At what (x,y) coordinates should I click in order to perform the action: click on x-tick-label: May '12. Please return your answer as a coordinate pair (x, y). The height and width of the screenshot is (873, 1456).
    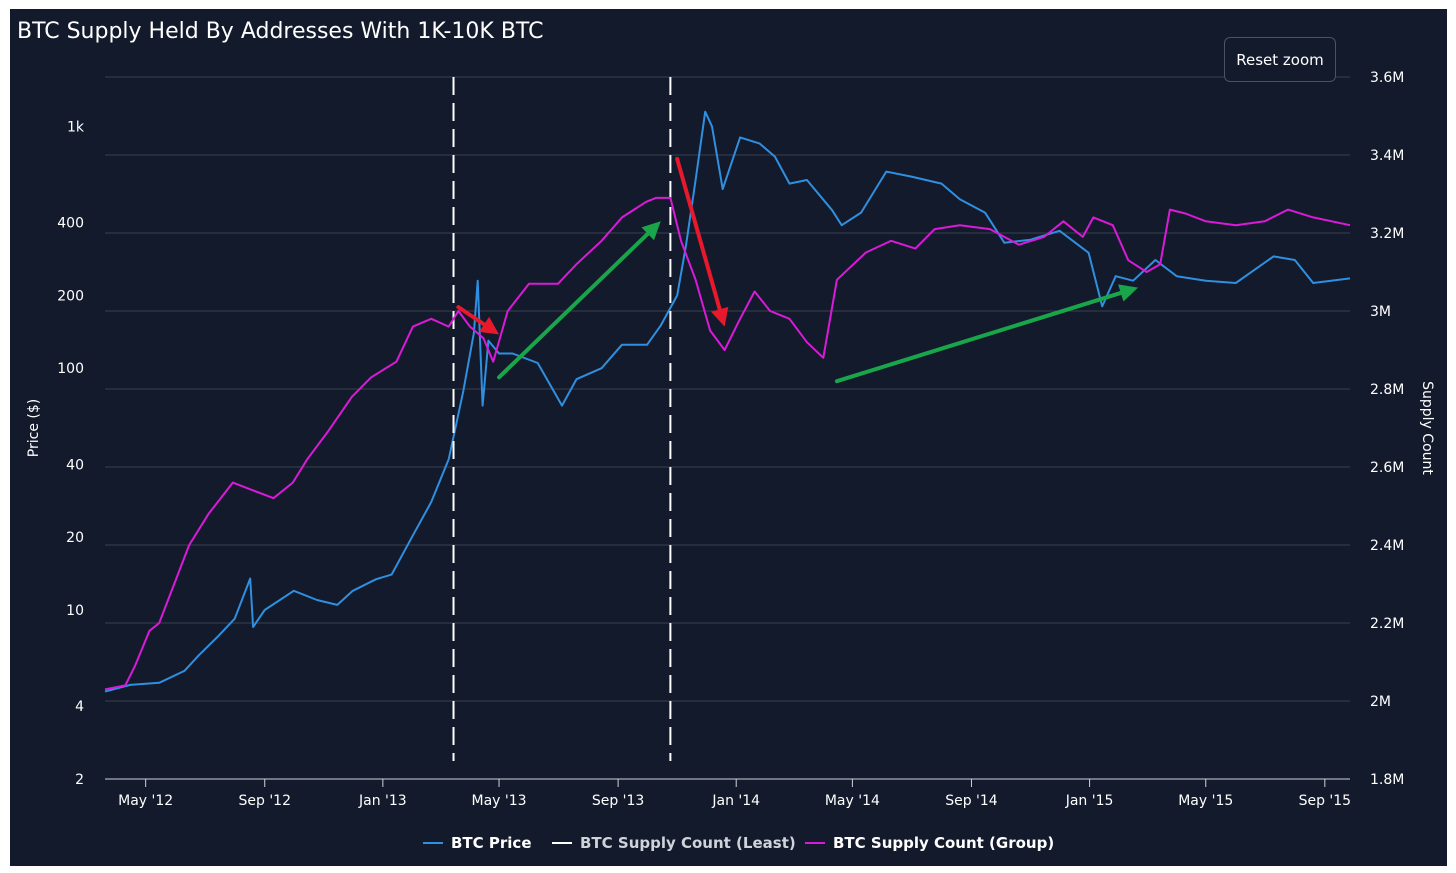
    Looking at the image, I should click on (145, 801).